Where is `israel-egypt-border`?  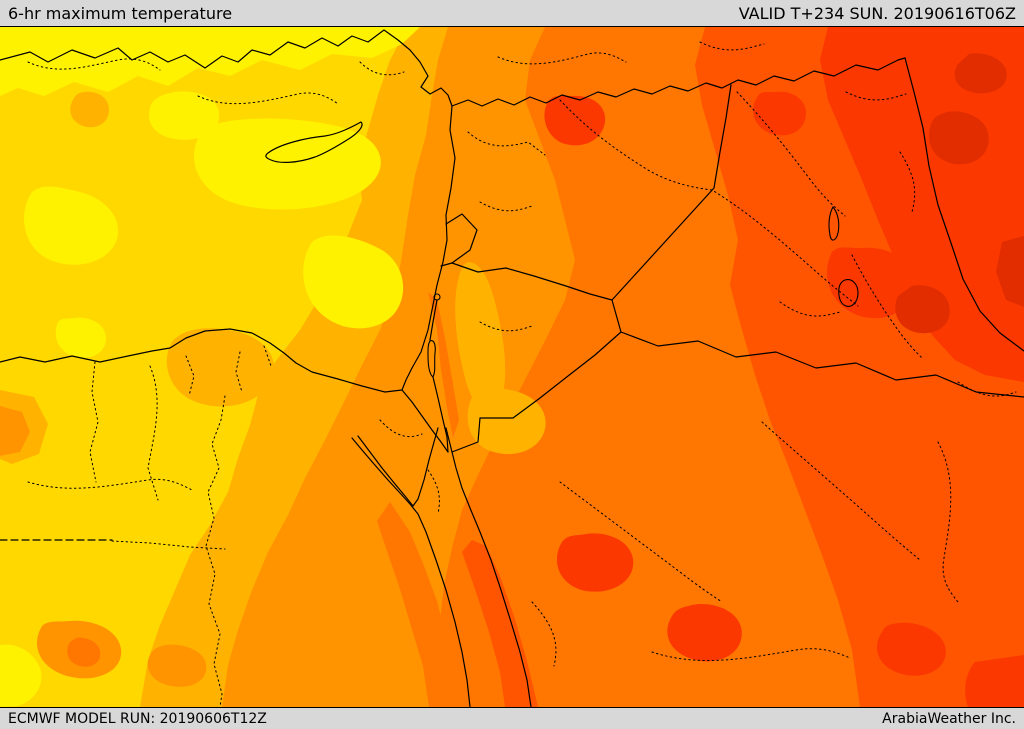
israel-egypt-border is located at coordinates (425, 421).